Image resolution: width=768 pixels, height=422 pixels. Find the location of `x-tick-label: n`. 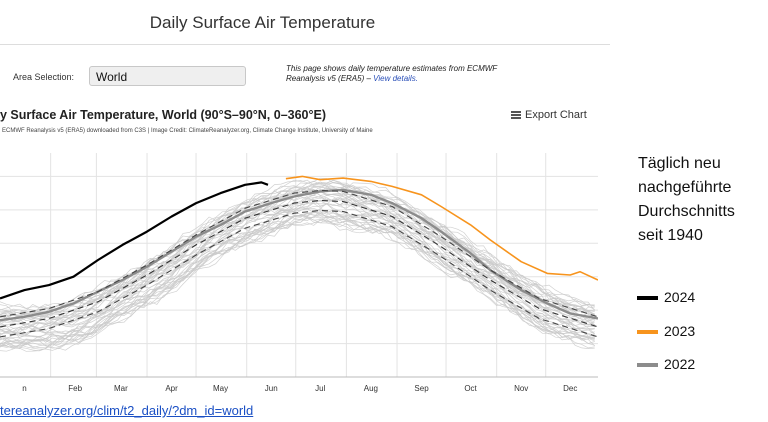

x-tick-label: n is located at coordinates (24, 388).